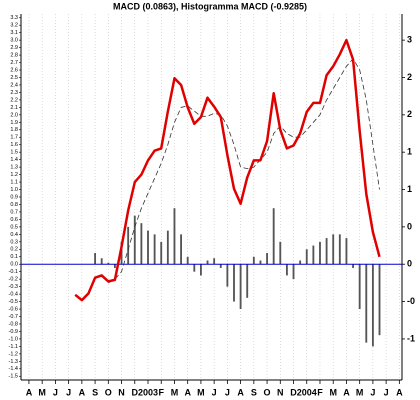  I want to click on y-tick-label: -0.6, so click(13, 309).